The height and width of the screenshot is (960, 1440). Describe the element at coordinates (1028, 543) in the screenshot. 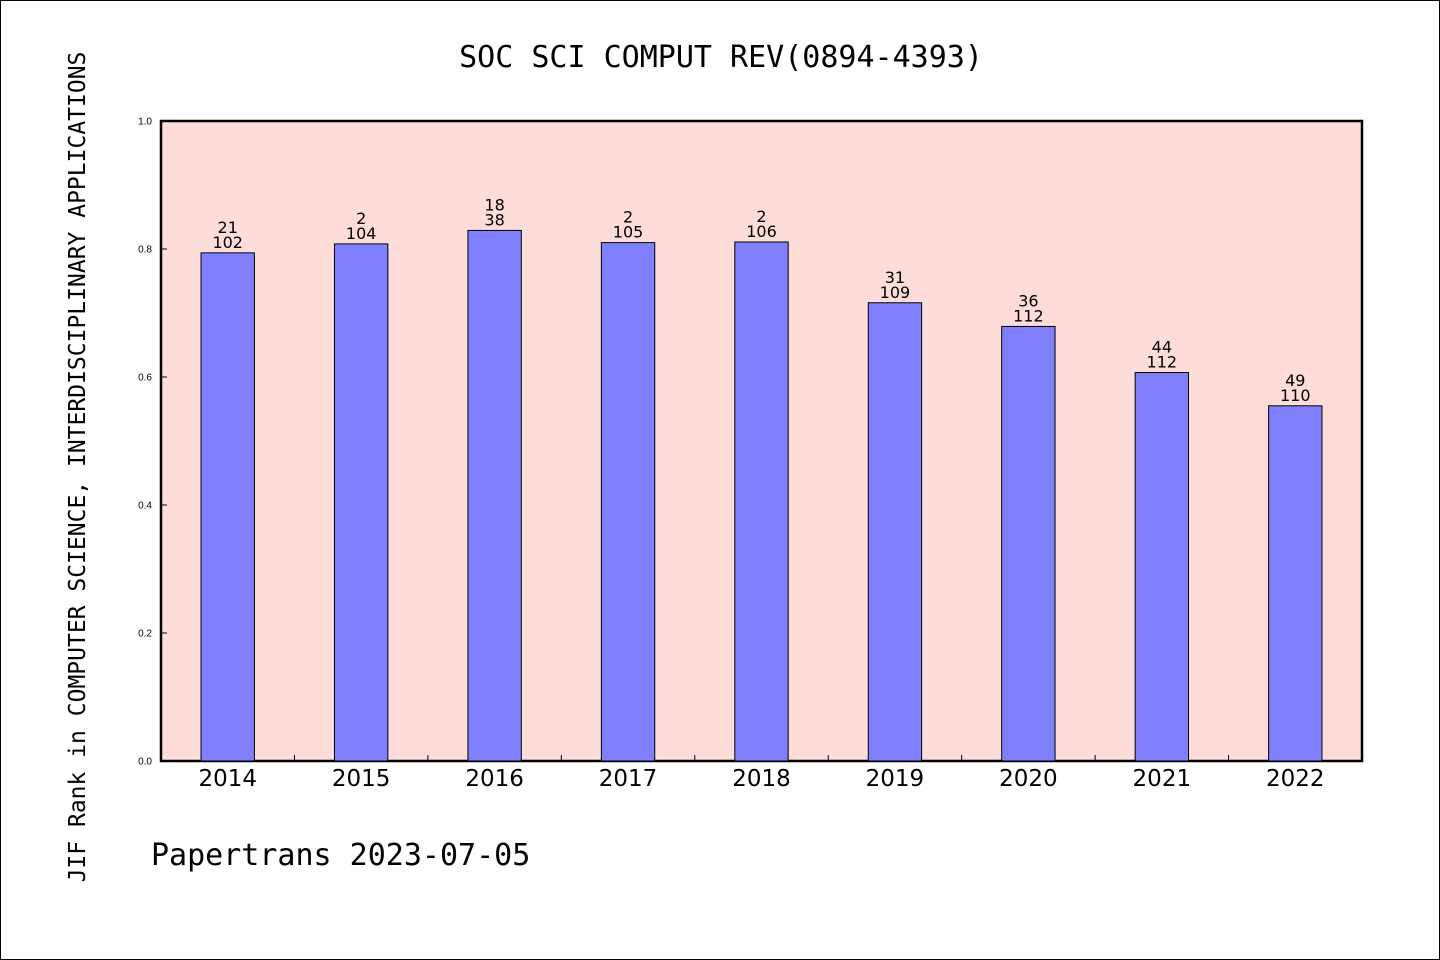

I see `bar-2020` at that location.